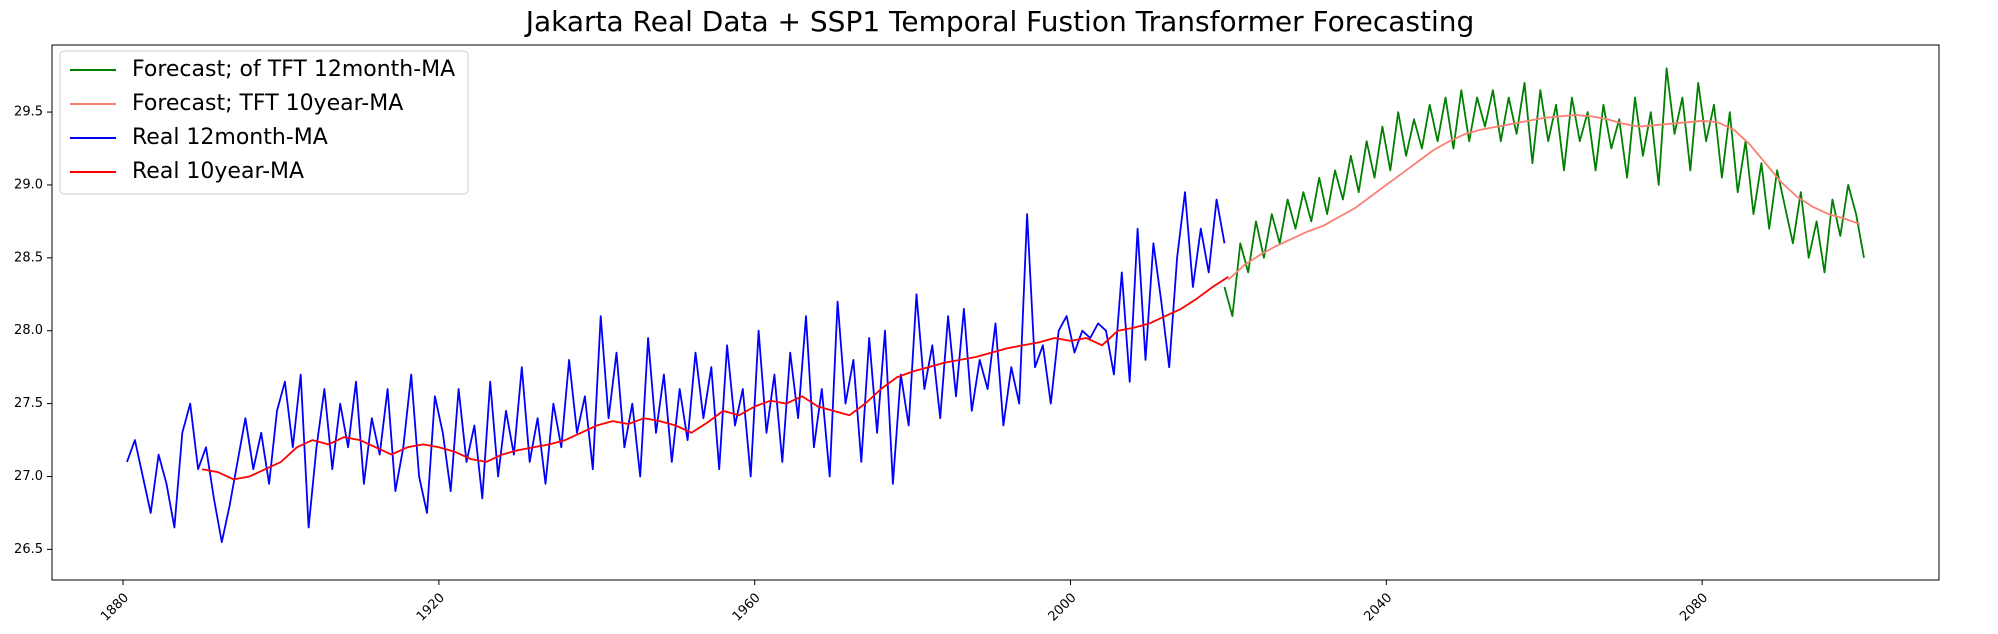  What do you see at coordinates (28, 112) in the screenshot?
I see `y-tick-label: 29.5` at bounding box center [28, 112].